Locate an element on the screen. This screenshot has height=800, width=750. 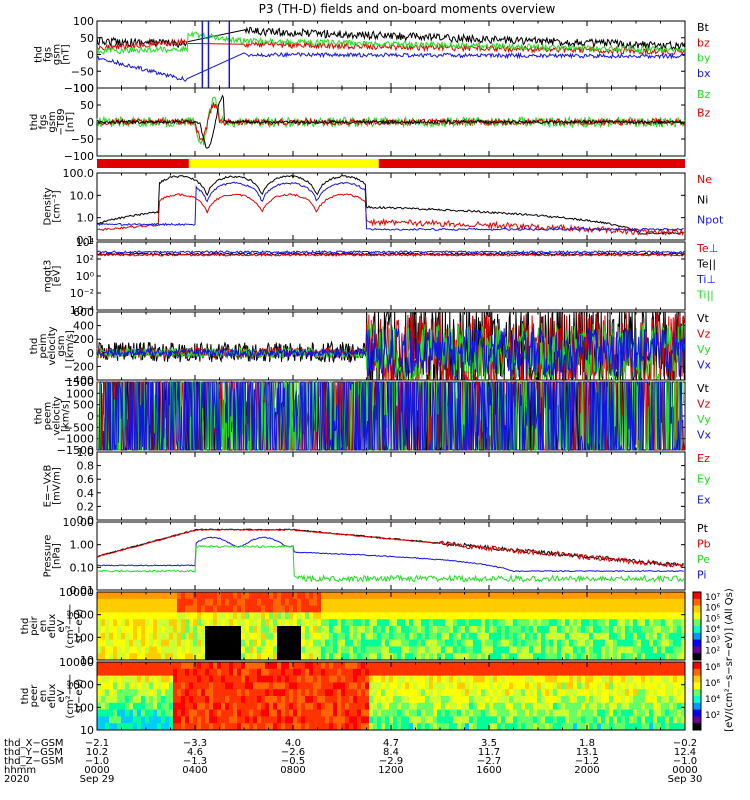
y-axis-label: en is located at coordinates (43, 696).